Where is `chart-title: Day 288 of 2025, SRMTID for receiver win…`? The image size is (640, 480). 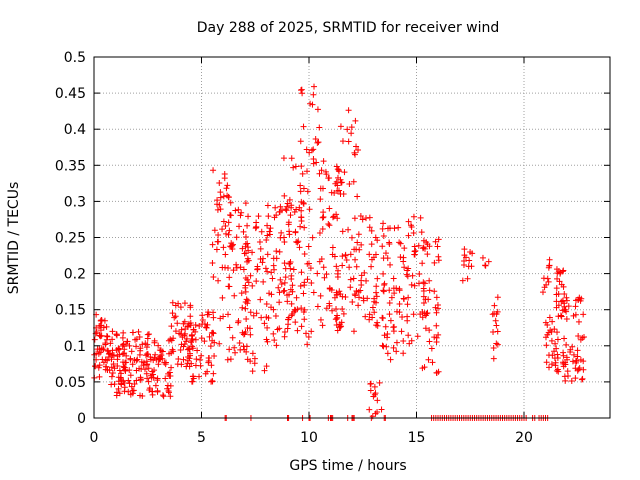 chart-title: Day 288 of 2025, SRMTID for receiver win… is located at coordinates (348, 28).